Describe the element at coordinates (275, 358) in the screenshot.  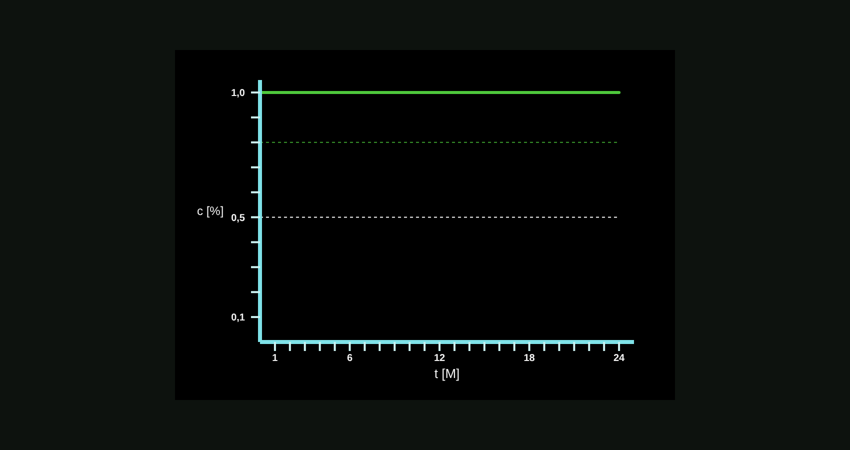
I see `x-tick-label: 1` at that location.